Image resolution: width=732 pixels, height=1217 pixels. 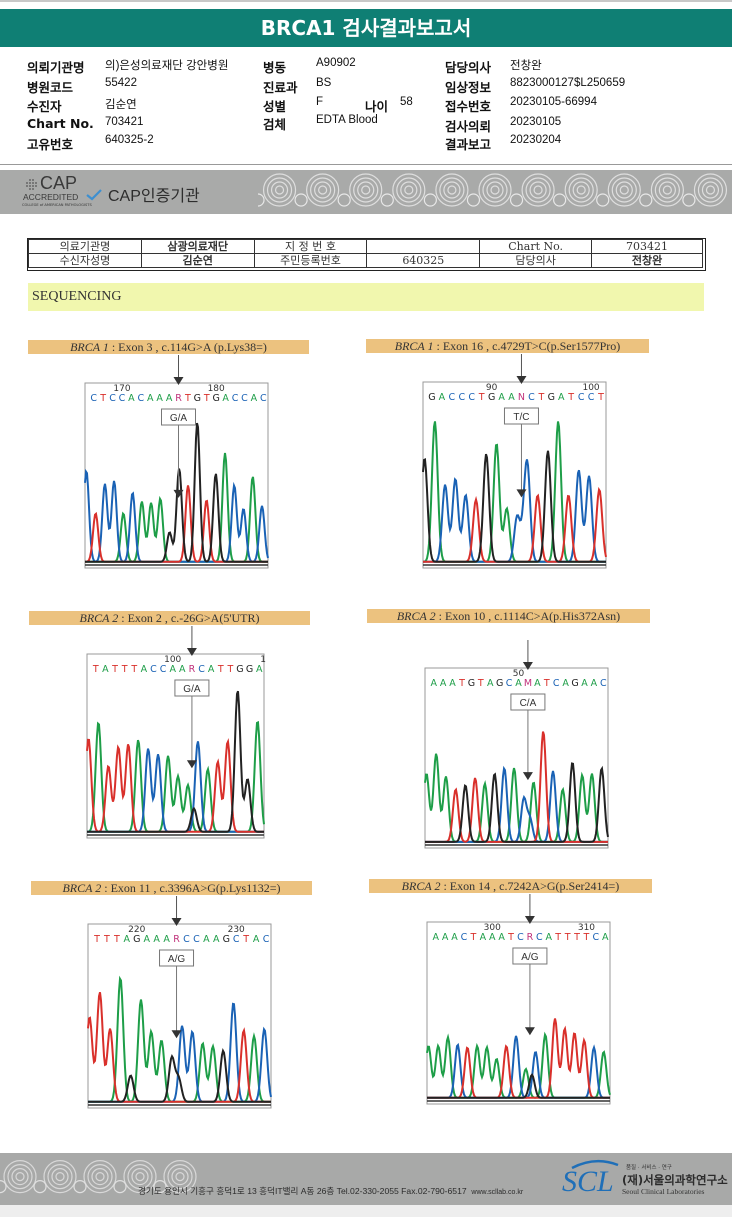 What do you see at coordinates (527, 346) in the screenshot?
I see `variant-desc: : Exon 16 , c.4729T>C(p.Ser1577Pro)` at bounding box center [527, 346].